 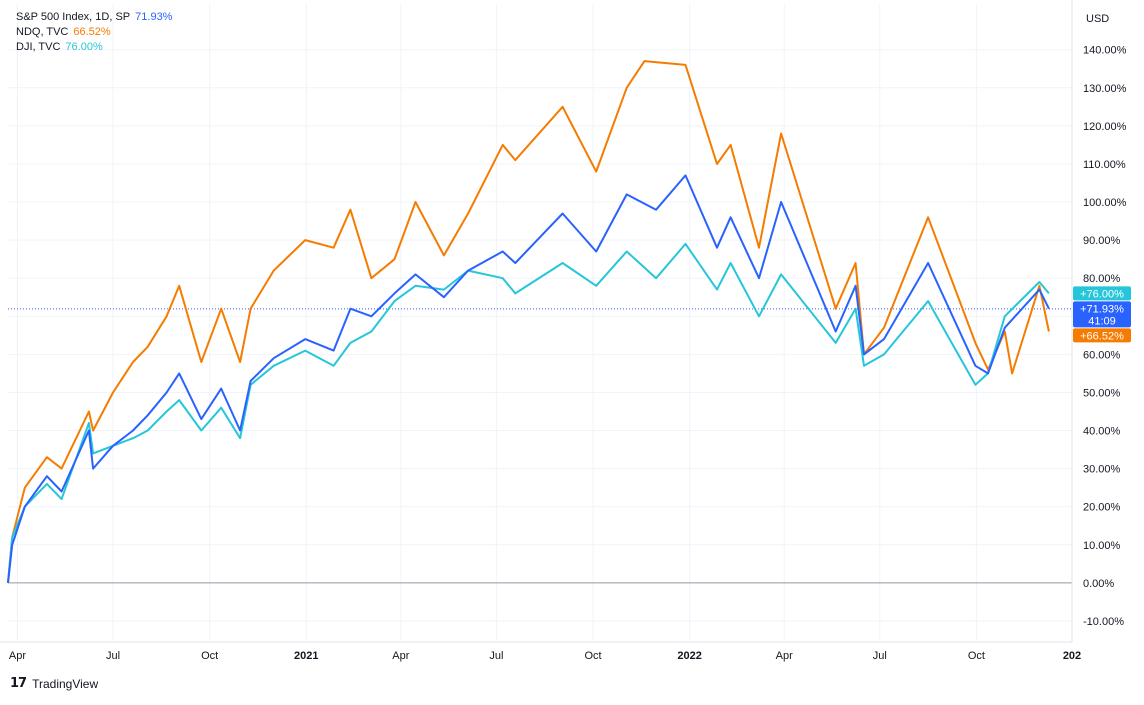 I want to click on legend-series-value: 71.93%, so click(x=154, y=17).